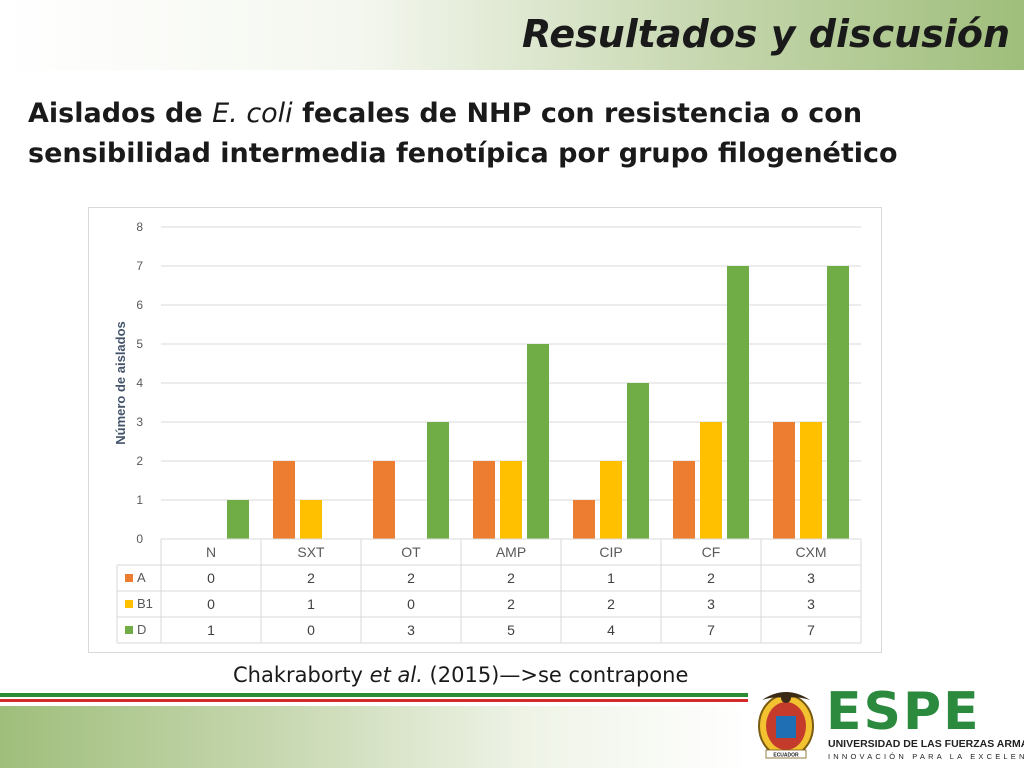  Describe the element at coordinates (611, 630) in the screenshot. I see `table-cell-value: 4` at that location.